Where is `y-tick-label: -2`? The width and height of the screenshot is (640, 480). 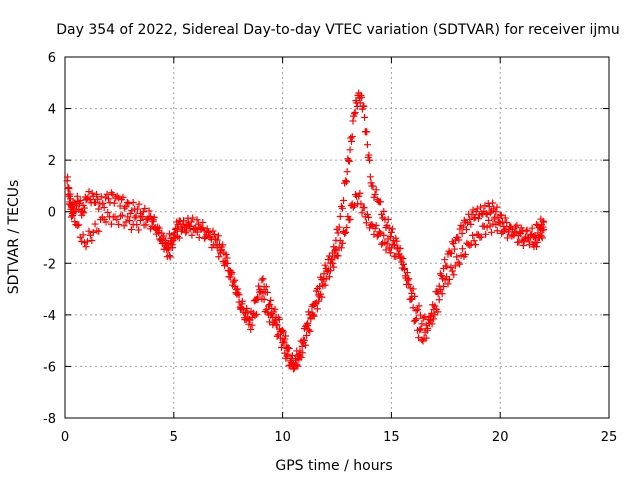
y-tick-label: -2 is located at coordinates (49, 264).